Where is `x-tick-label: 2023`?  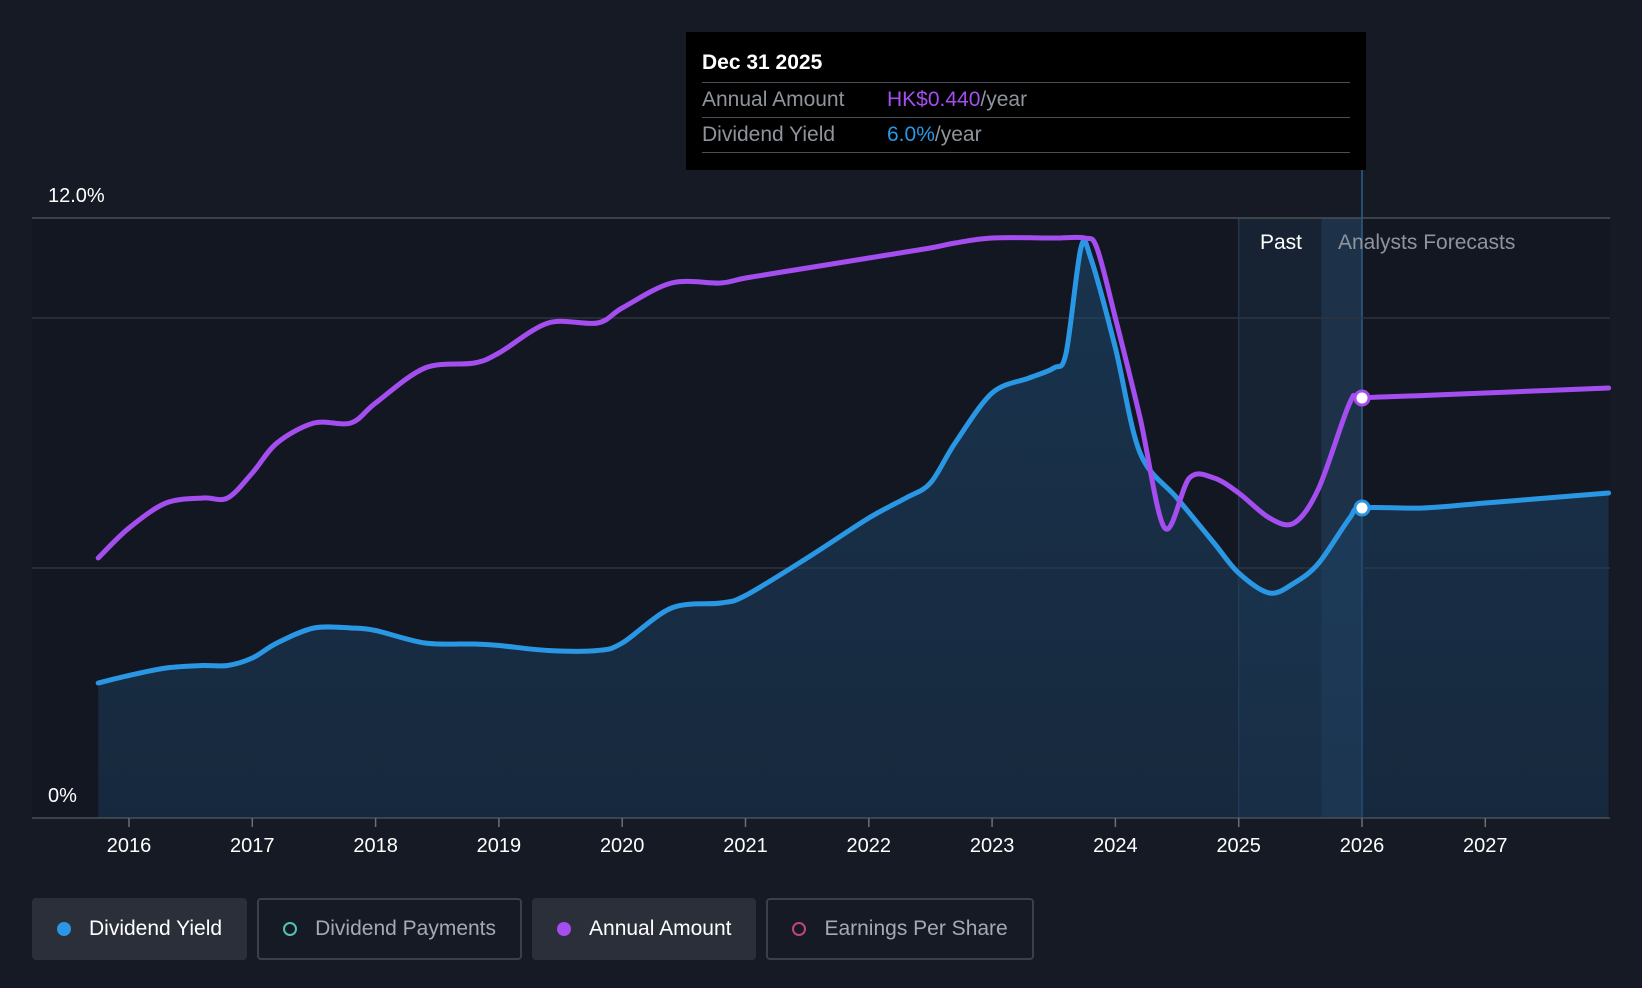
x-tick-label: 2023 is located at coordinates (992, 846).